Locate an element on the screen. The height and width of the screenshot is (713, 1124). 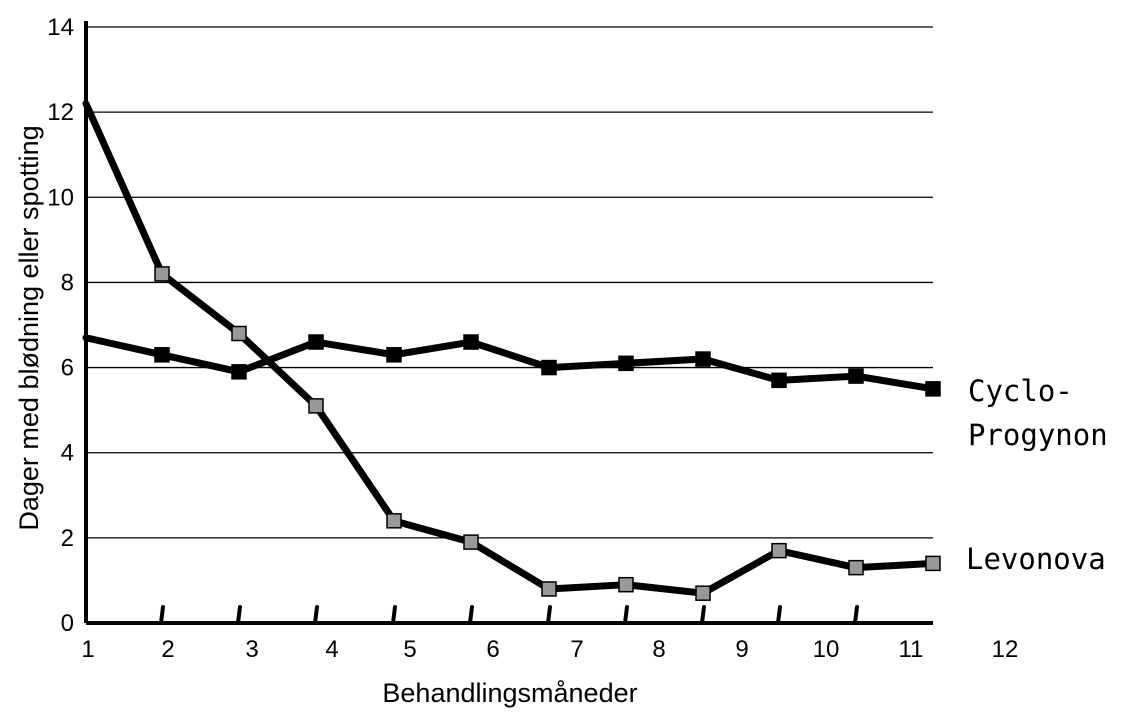
x-tick-label: 11 is located at coordinates (911, 649).